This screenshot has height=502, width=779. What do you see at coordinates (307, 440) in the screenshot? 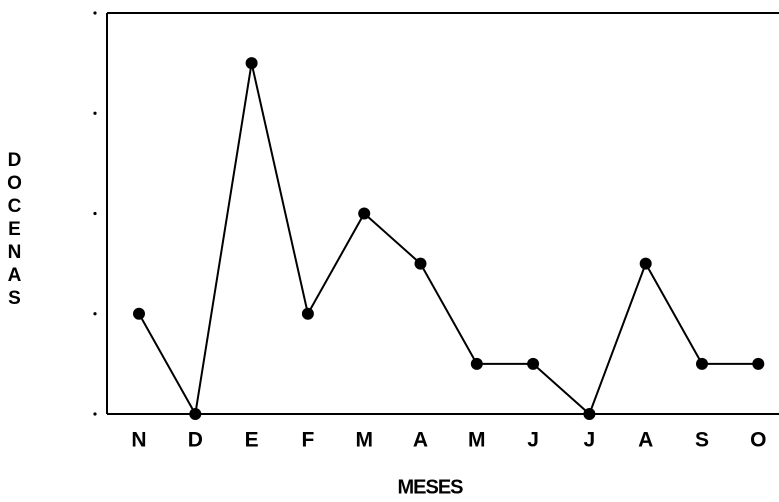
I see `x-tick-label: F` at bounding box center [307, 440].